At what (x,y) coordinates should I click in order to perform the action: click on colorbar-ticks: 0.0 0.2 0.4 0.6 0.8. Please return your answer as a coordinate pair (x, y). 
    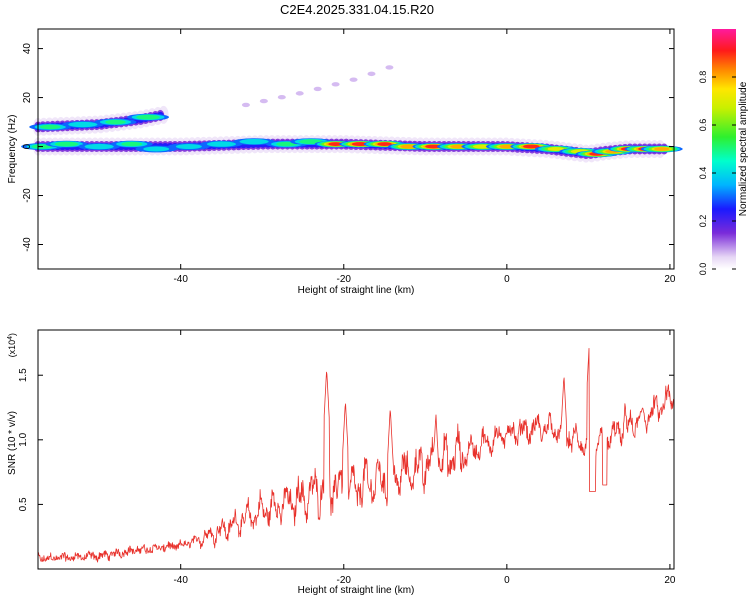
    Looking at the image, I should click on (717, 173).